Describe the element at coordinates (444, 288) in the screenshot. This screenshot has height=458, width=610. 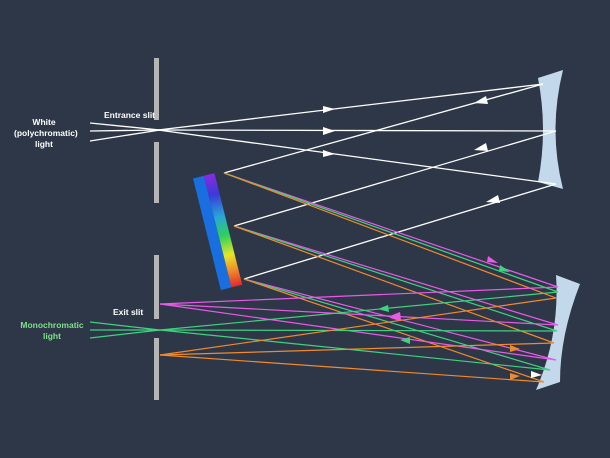
I see `magenta-ray-arrows` at that location.